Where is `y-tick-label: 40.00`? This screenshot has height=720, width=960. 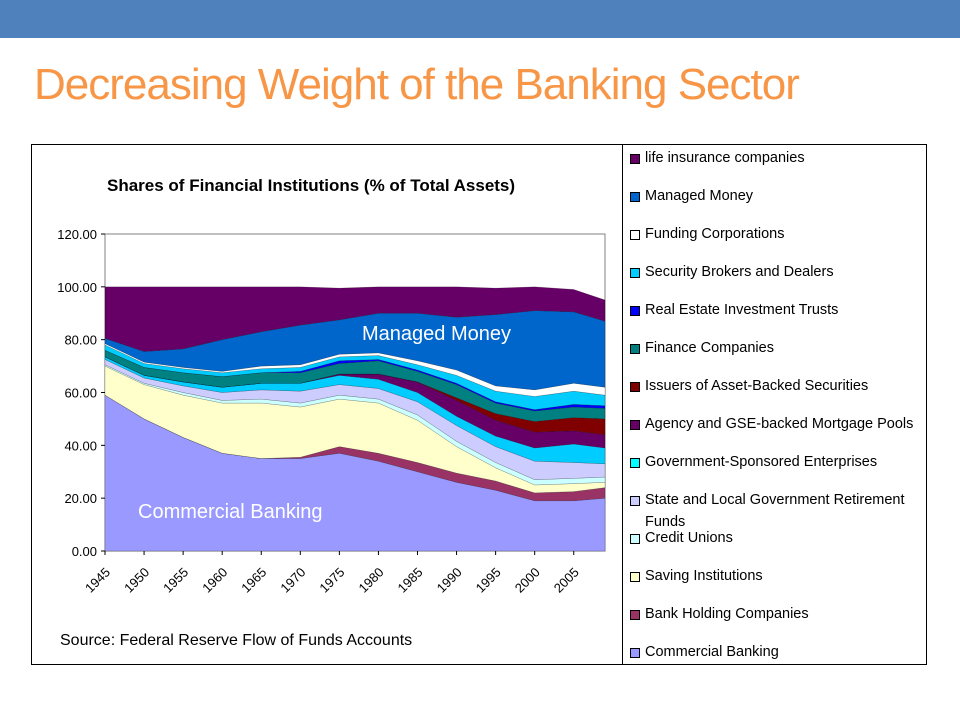 y-tick-label: 40.00 is located at coordinates (80, 445).